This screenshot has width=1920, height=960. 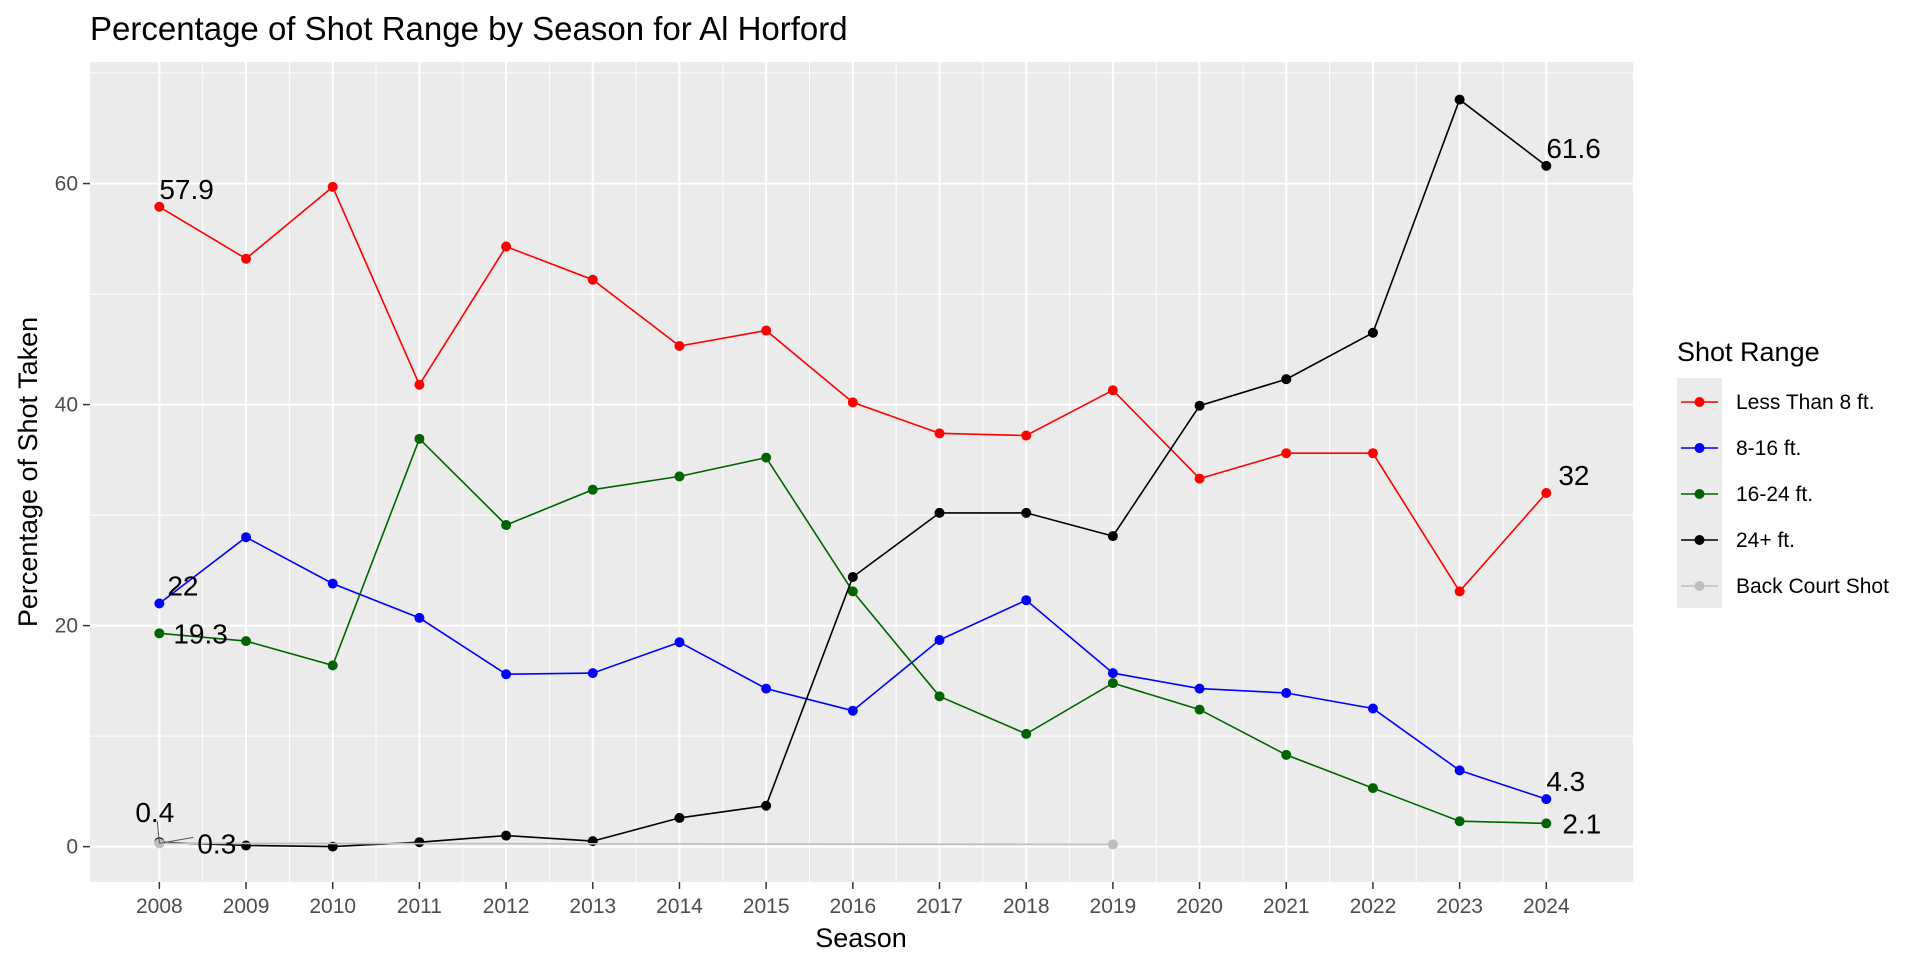 I want to click on data-label: 0.4, so click(x=154, y=812).